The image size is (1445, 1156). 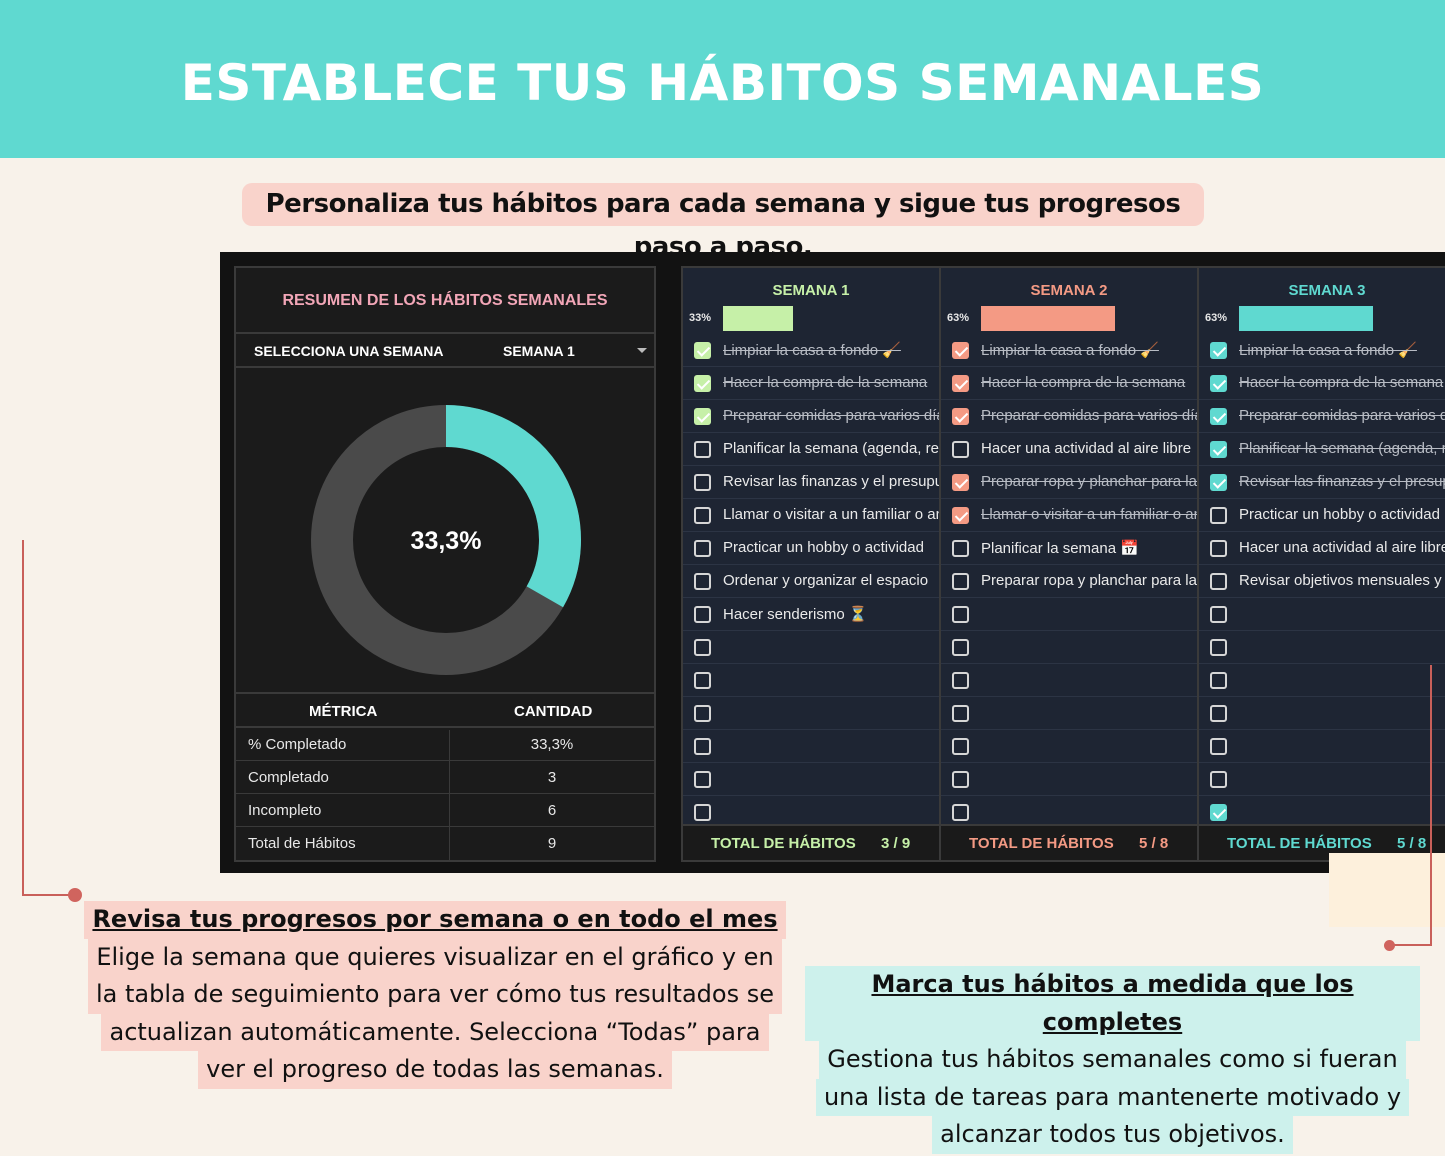 What do you see at coordinates (1299, 843) in the screenshot?
I see `total-habits-label: TOTAL DE HÁBITOS` at bounding box center [1299, 843].